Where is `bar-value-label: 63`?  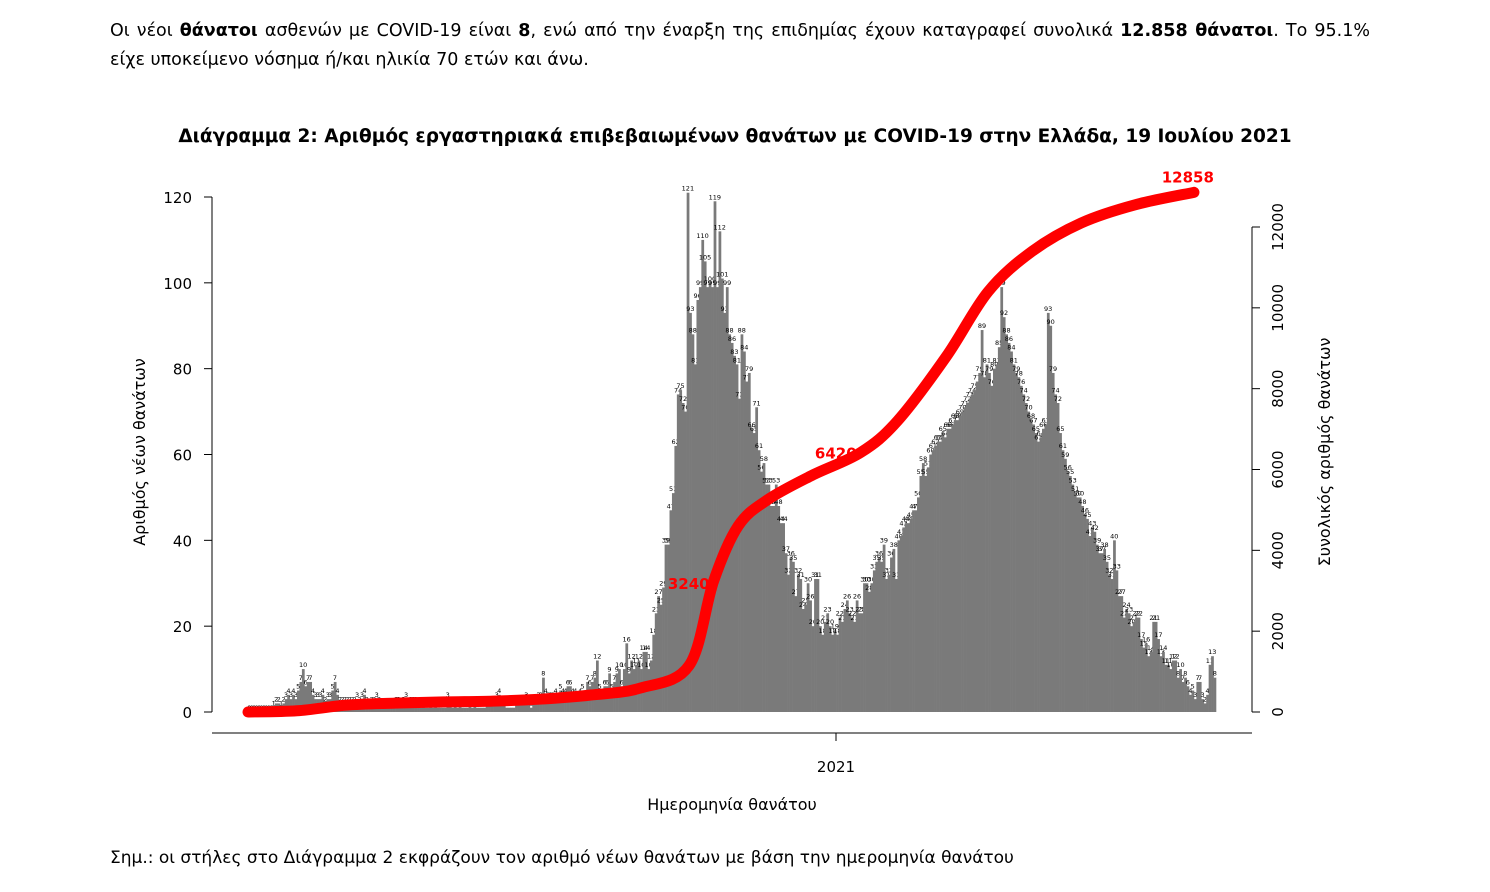
bar-value-label: 63 is located at coordinates (940, 438).